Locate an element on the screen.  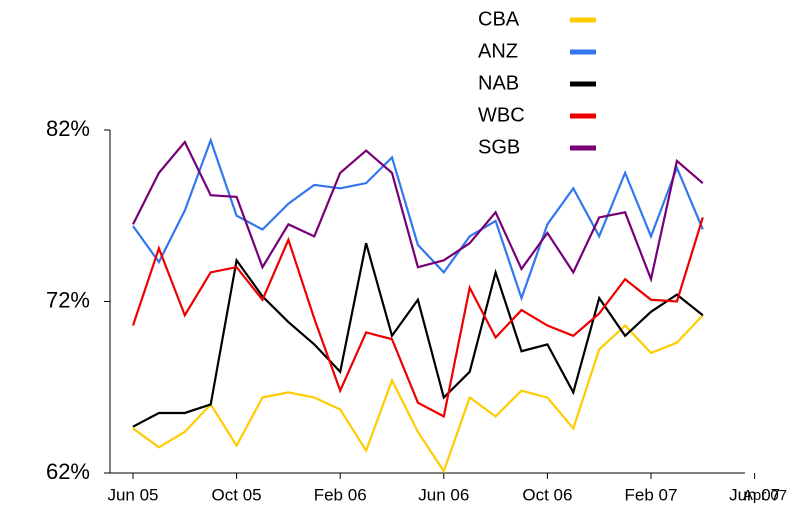
y-tick-label: 62% is located at coordinates (68, 471).